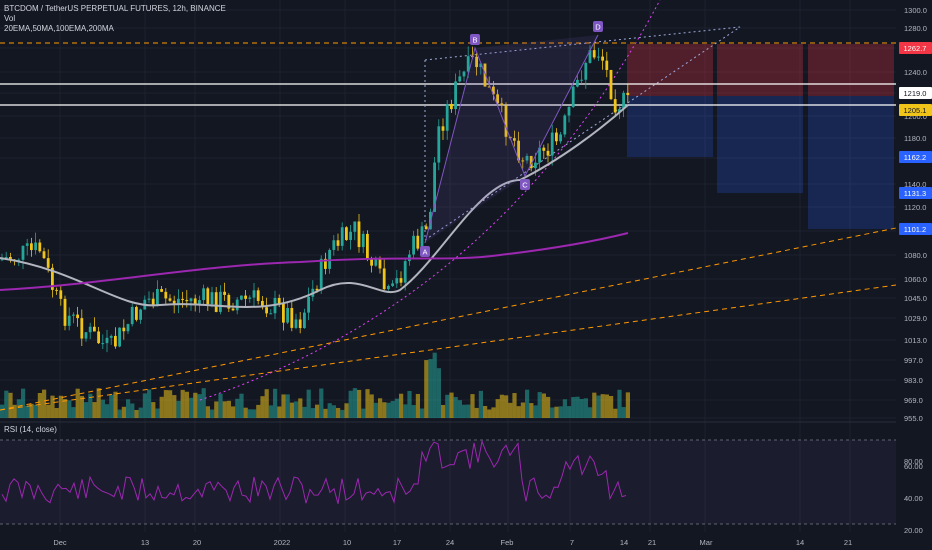  Describe the element at coordinates (507, 542) in the screenshot. I see `time-axis-label: Feb` at that location.